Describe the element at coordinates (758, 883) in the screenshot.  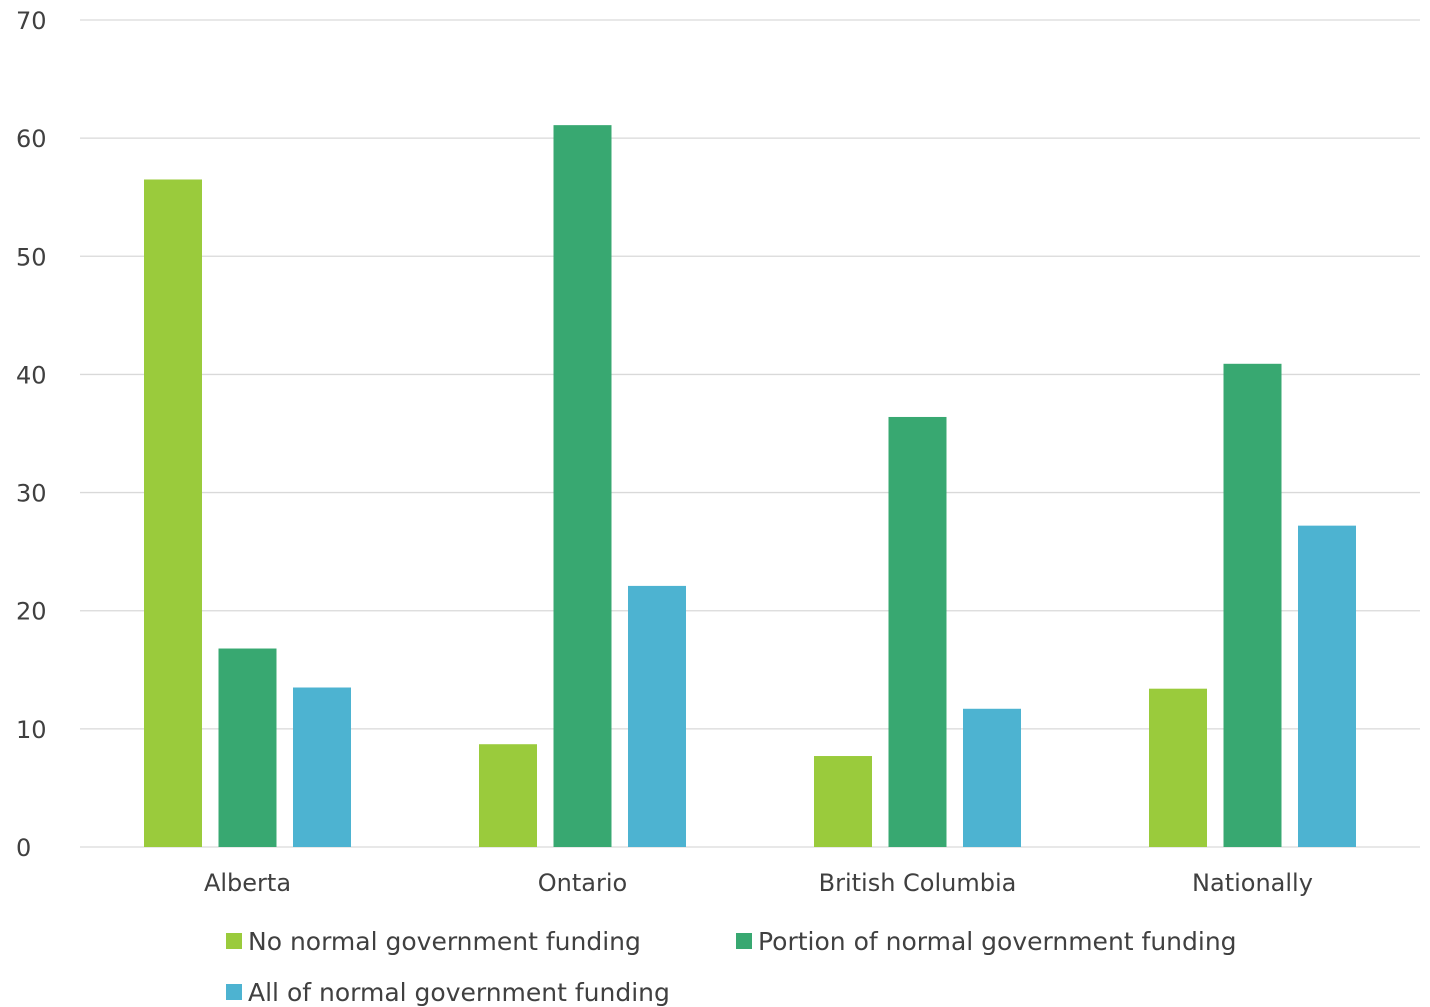
I see `x-axis-tick-labels: Alberta Ontario British Columbia Nationally` at that location.